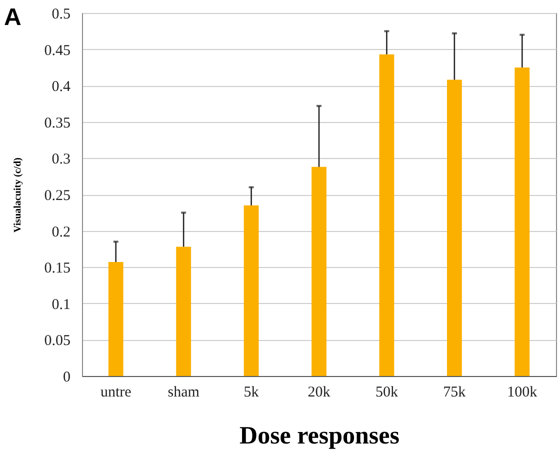 This screenshot has width=560, height=456. Describe the element at coordinates (61, 87) in the screenshot. I see `y-tick-label: 0.4` at that location.